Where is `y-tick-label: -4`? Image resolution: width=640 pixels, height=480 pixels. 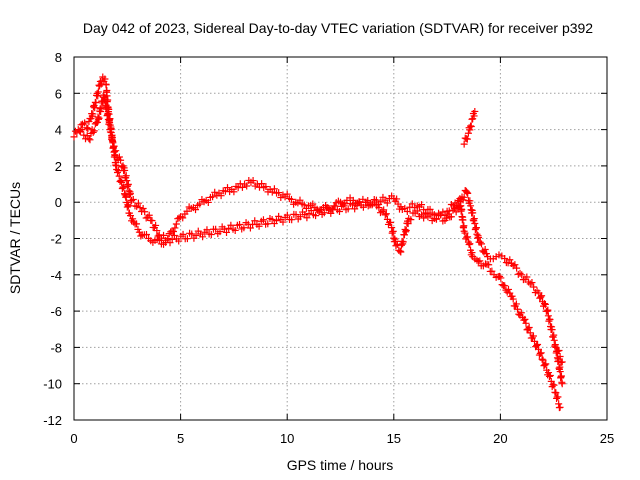
y-tick-label: -4 is located at coordinates (56, 275).